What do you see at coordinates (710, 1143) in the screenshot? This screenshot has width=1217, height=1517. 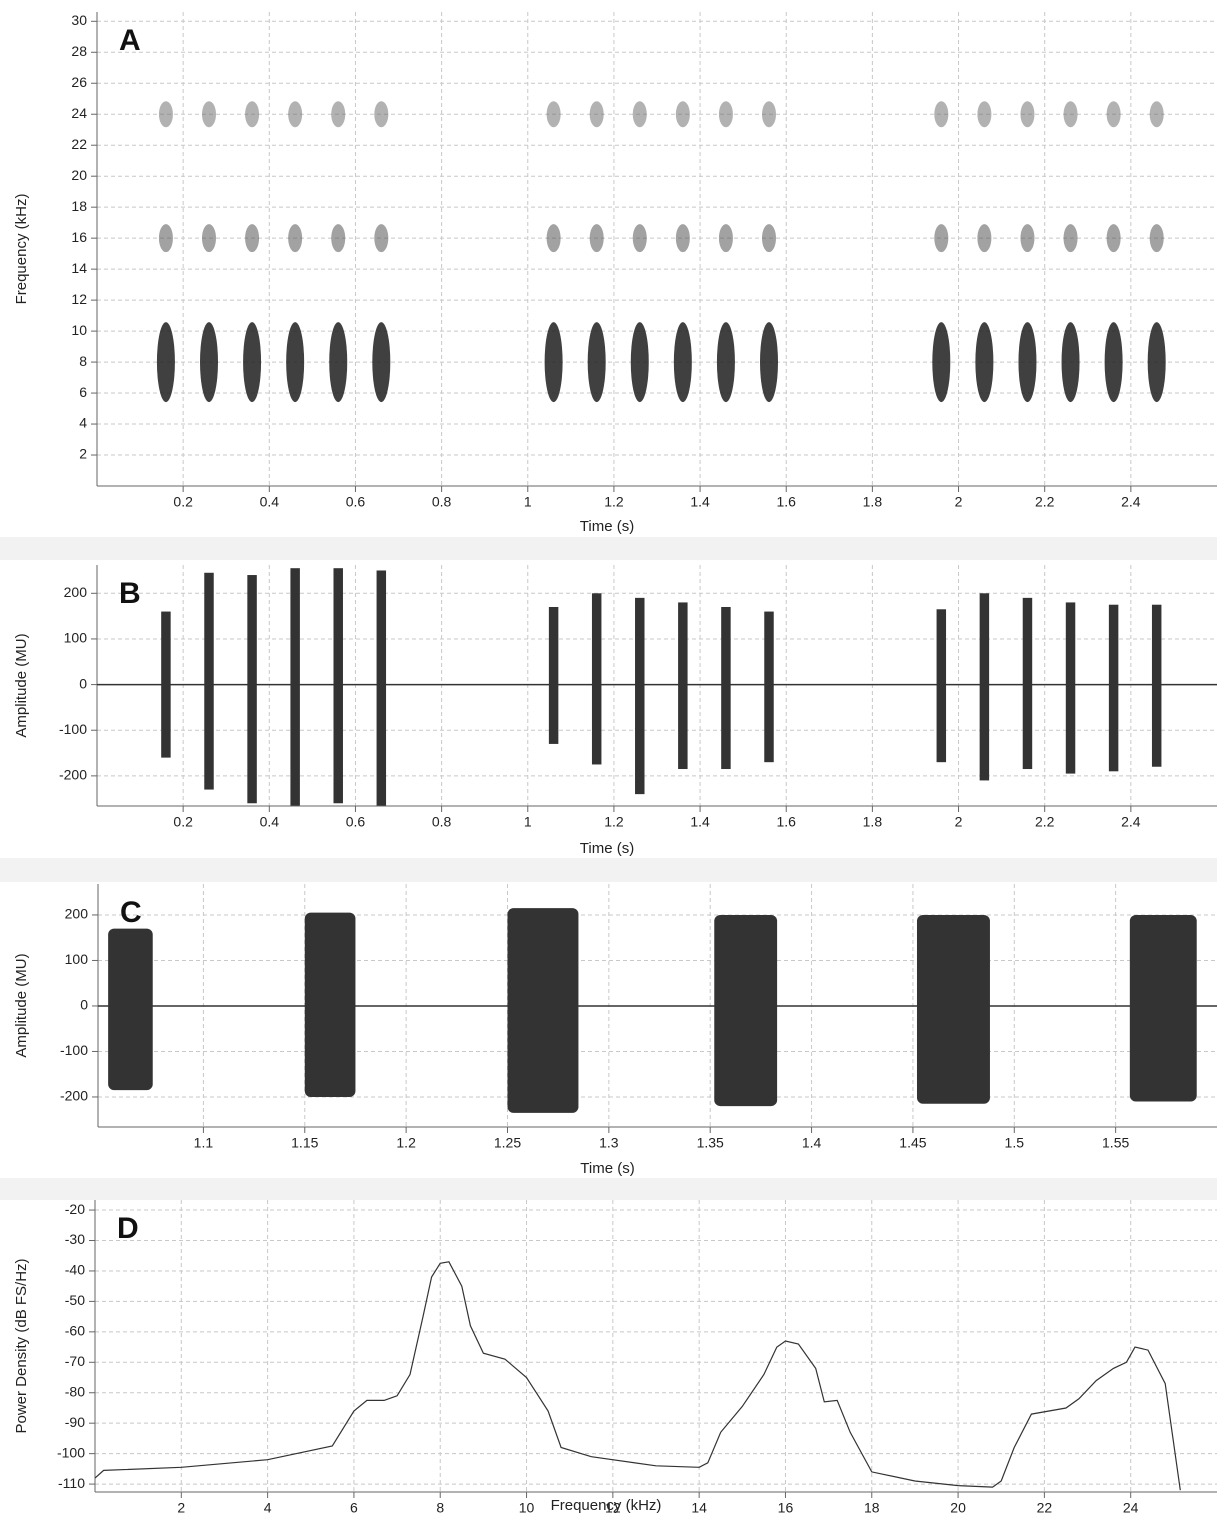 I see `x-tick-label: 1.35` at bounding box center [710, 1143].